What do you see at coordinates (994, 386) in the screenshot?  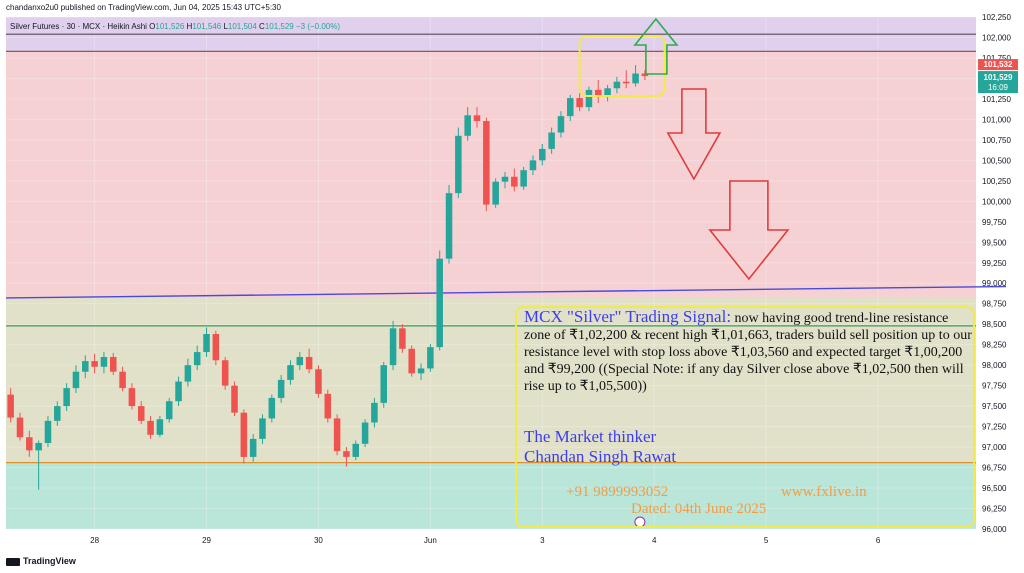 I see `y-tick-label: 97,750` at bounding box center [994, 386].